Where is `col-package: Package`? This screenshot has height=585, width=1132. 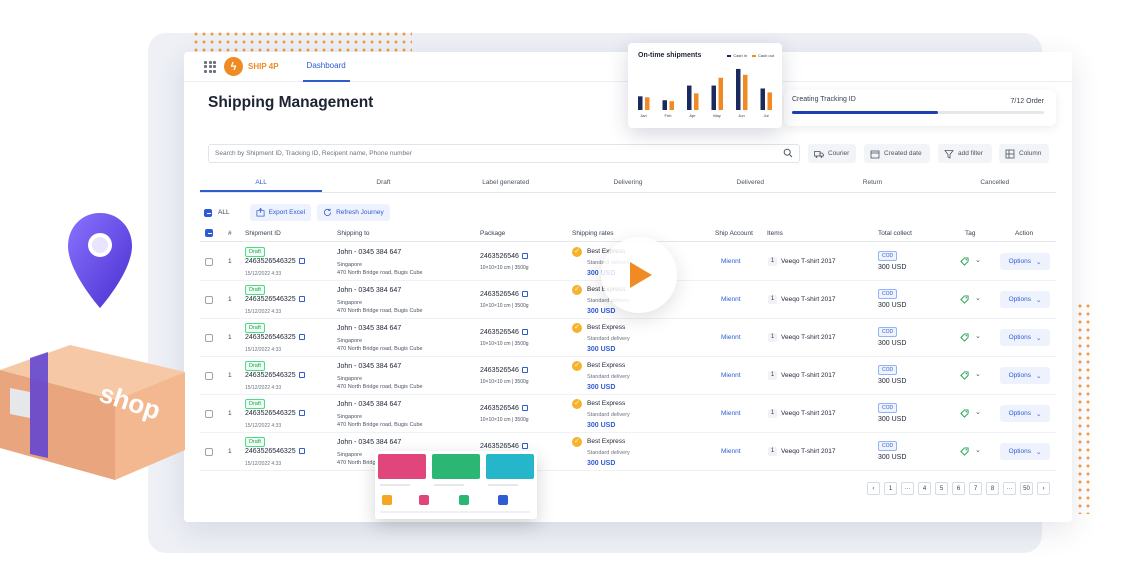
col-package: Package is located at coordinates (493, 233).